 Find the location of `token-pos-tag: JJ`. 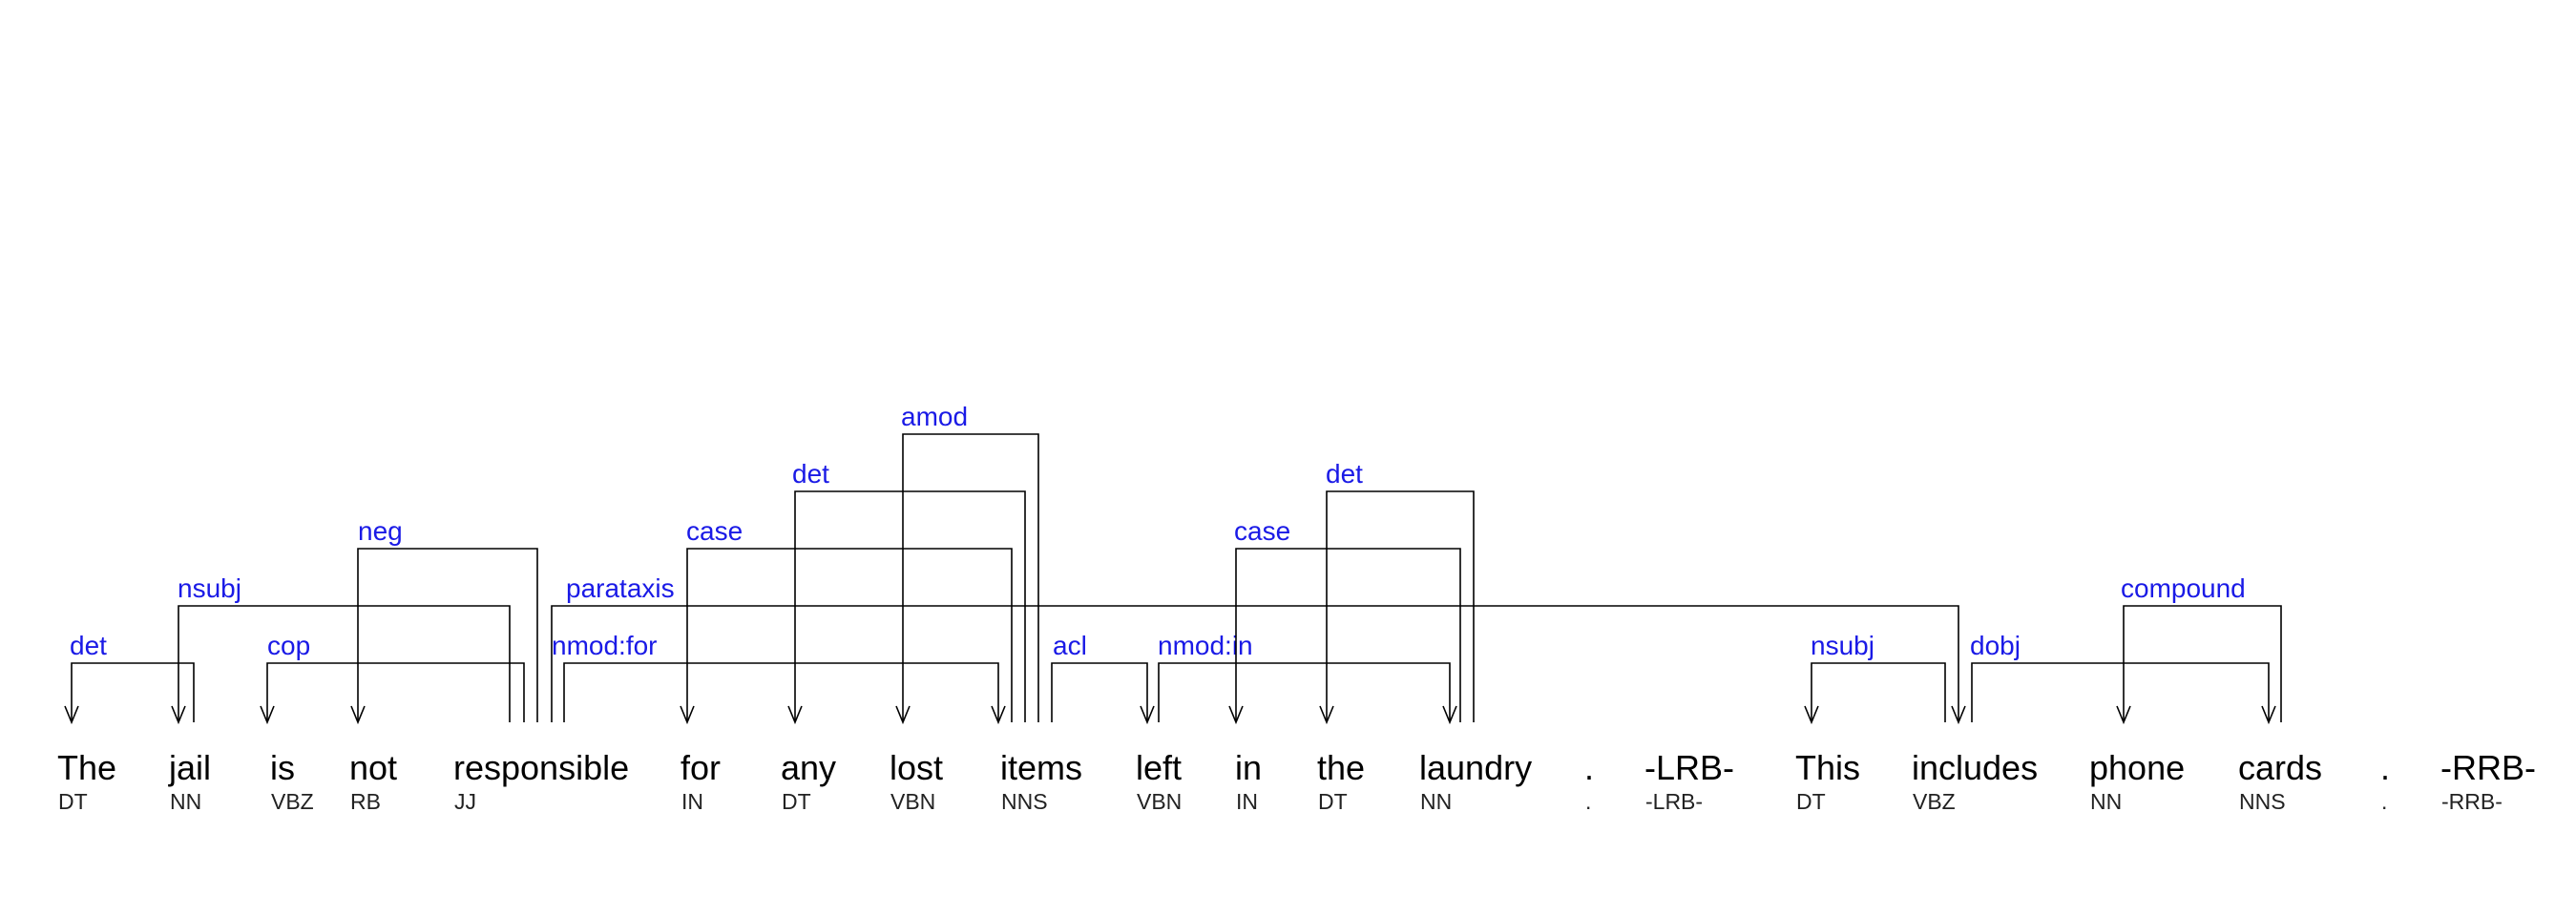

token-pos-tag: JJ is located at coordinates (465, 801).